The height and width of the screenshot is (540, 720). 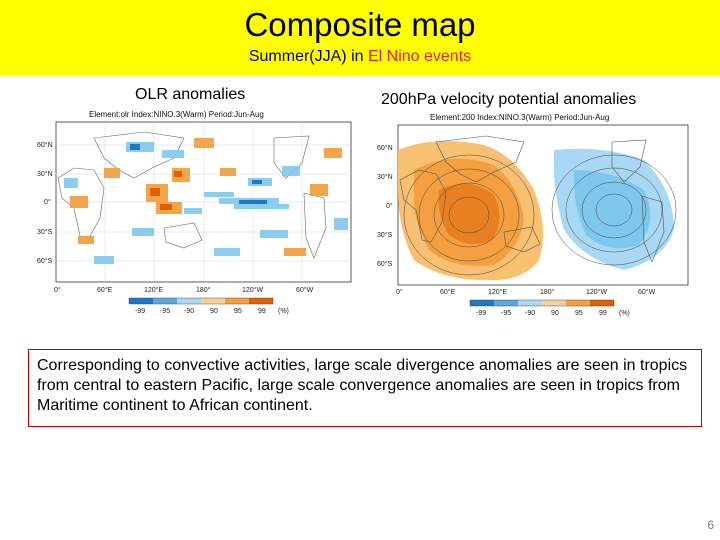 What do you see at coordinates (203, 290) in the screenshot?
I see `olr-lon-180: 180°` at bounding box center [203, 290].